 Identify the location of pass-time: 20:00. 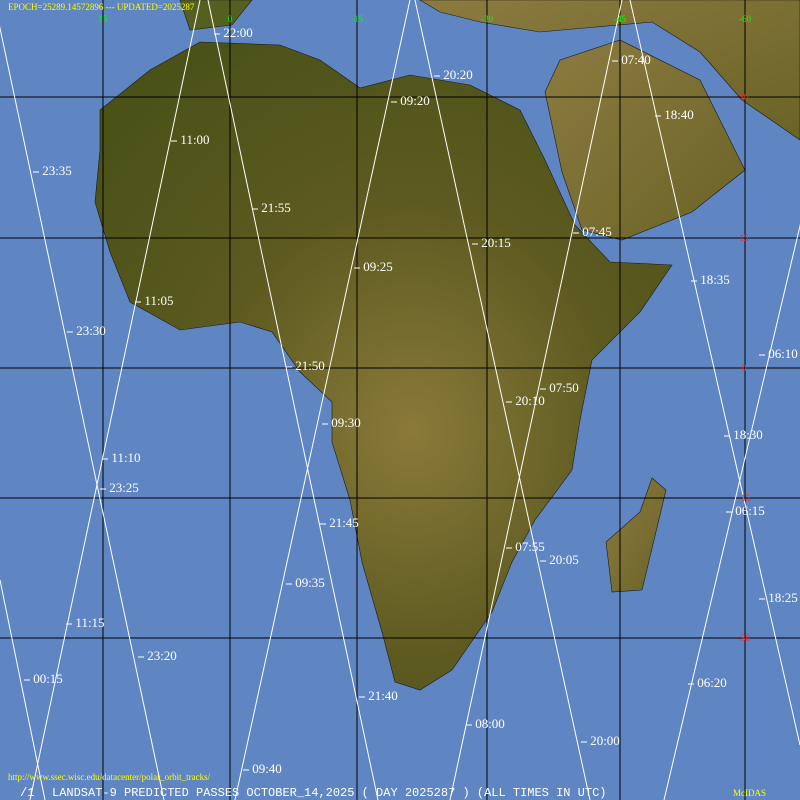
(605, 740).